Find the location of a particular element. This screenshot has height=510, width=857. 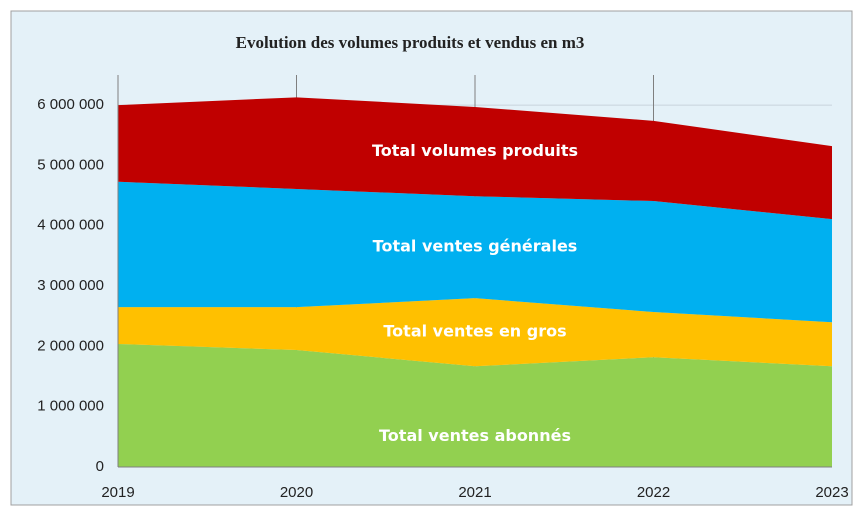

series-label: Total ventes en gros is located at coordinates (474, 331).